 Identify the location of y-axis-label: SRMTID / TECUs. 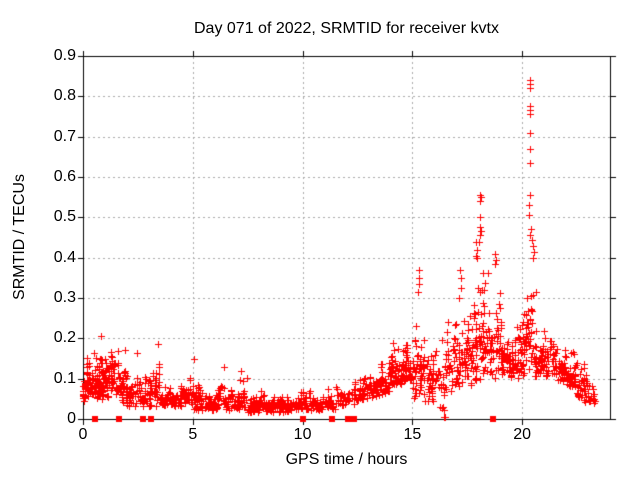
(19, 237).